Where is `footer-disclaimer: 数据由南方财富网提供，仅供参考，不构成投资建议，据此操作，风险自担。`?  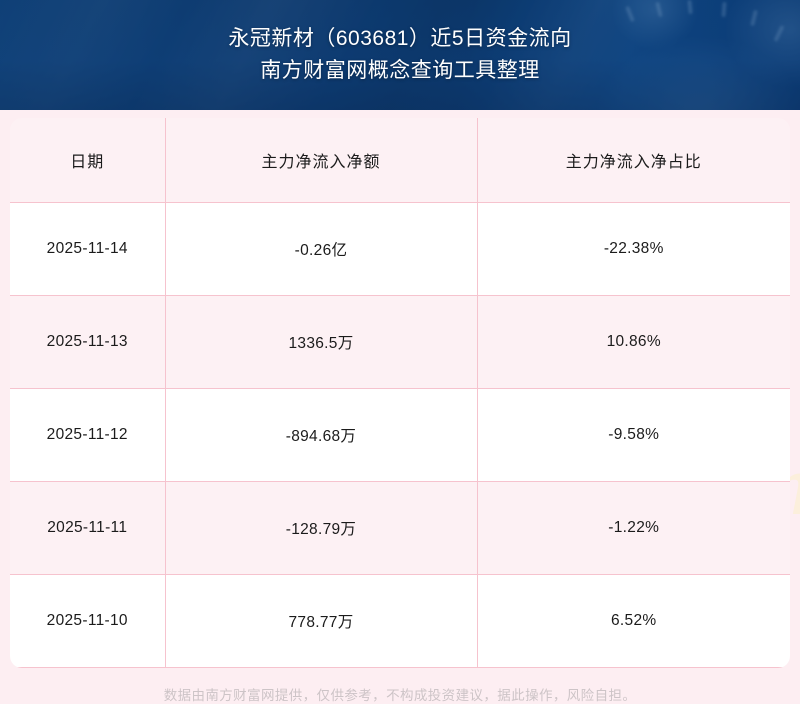
footer-disclaimer: 数据由南方财富网提供，仅供参考，不构成投资建议，据此操作，风险自担。 is located at coordinates (400, 695).